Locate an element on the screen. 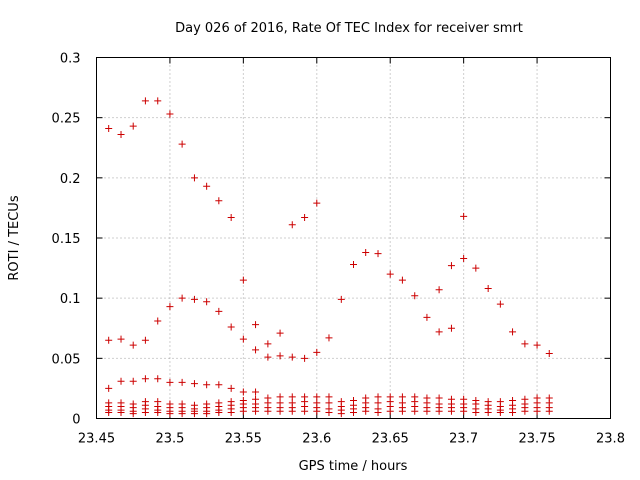 Image resolution: width=640 pixels, height=480 pixels. y-tick-label: 0.15 is located at coordinates (66, 239).